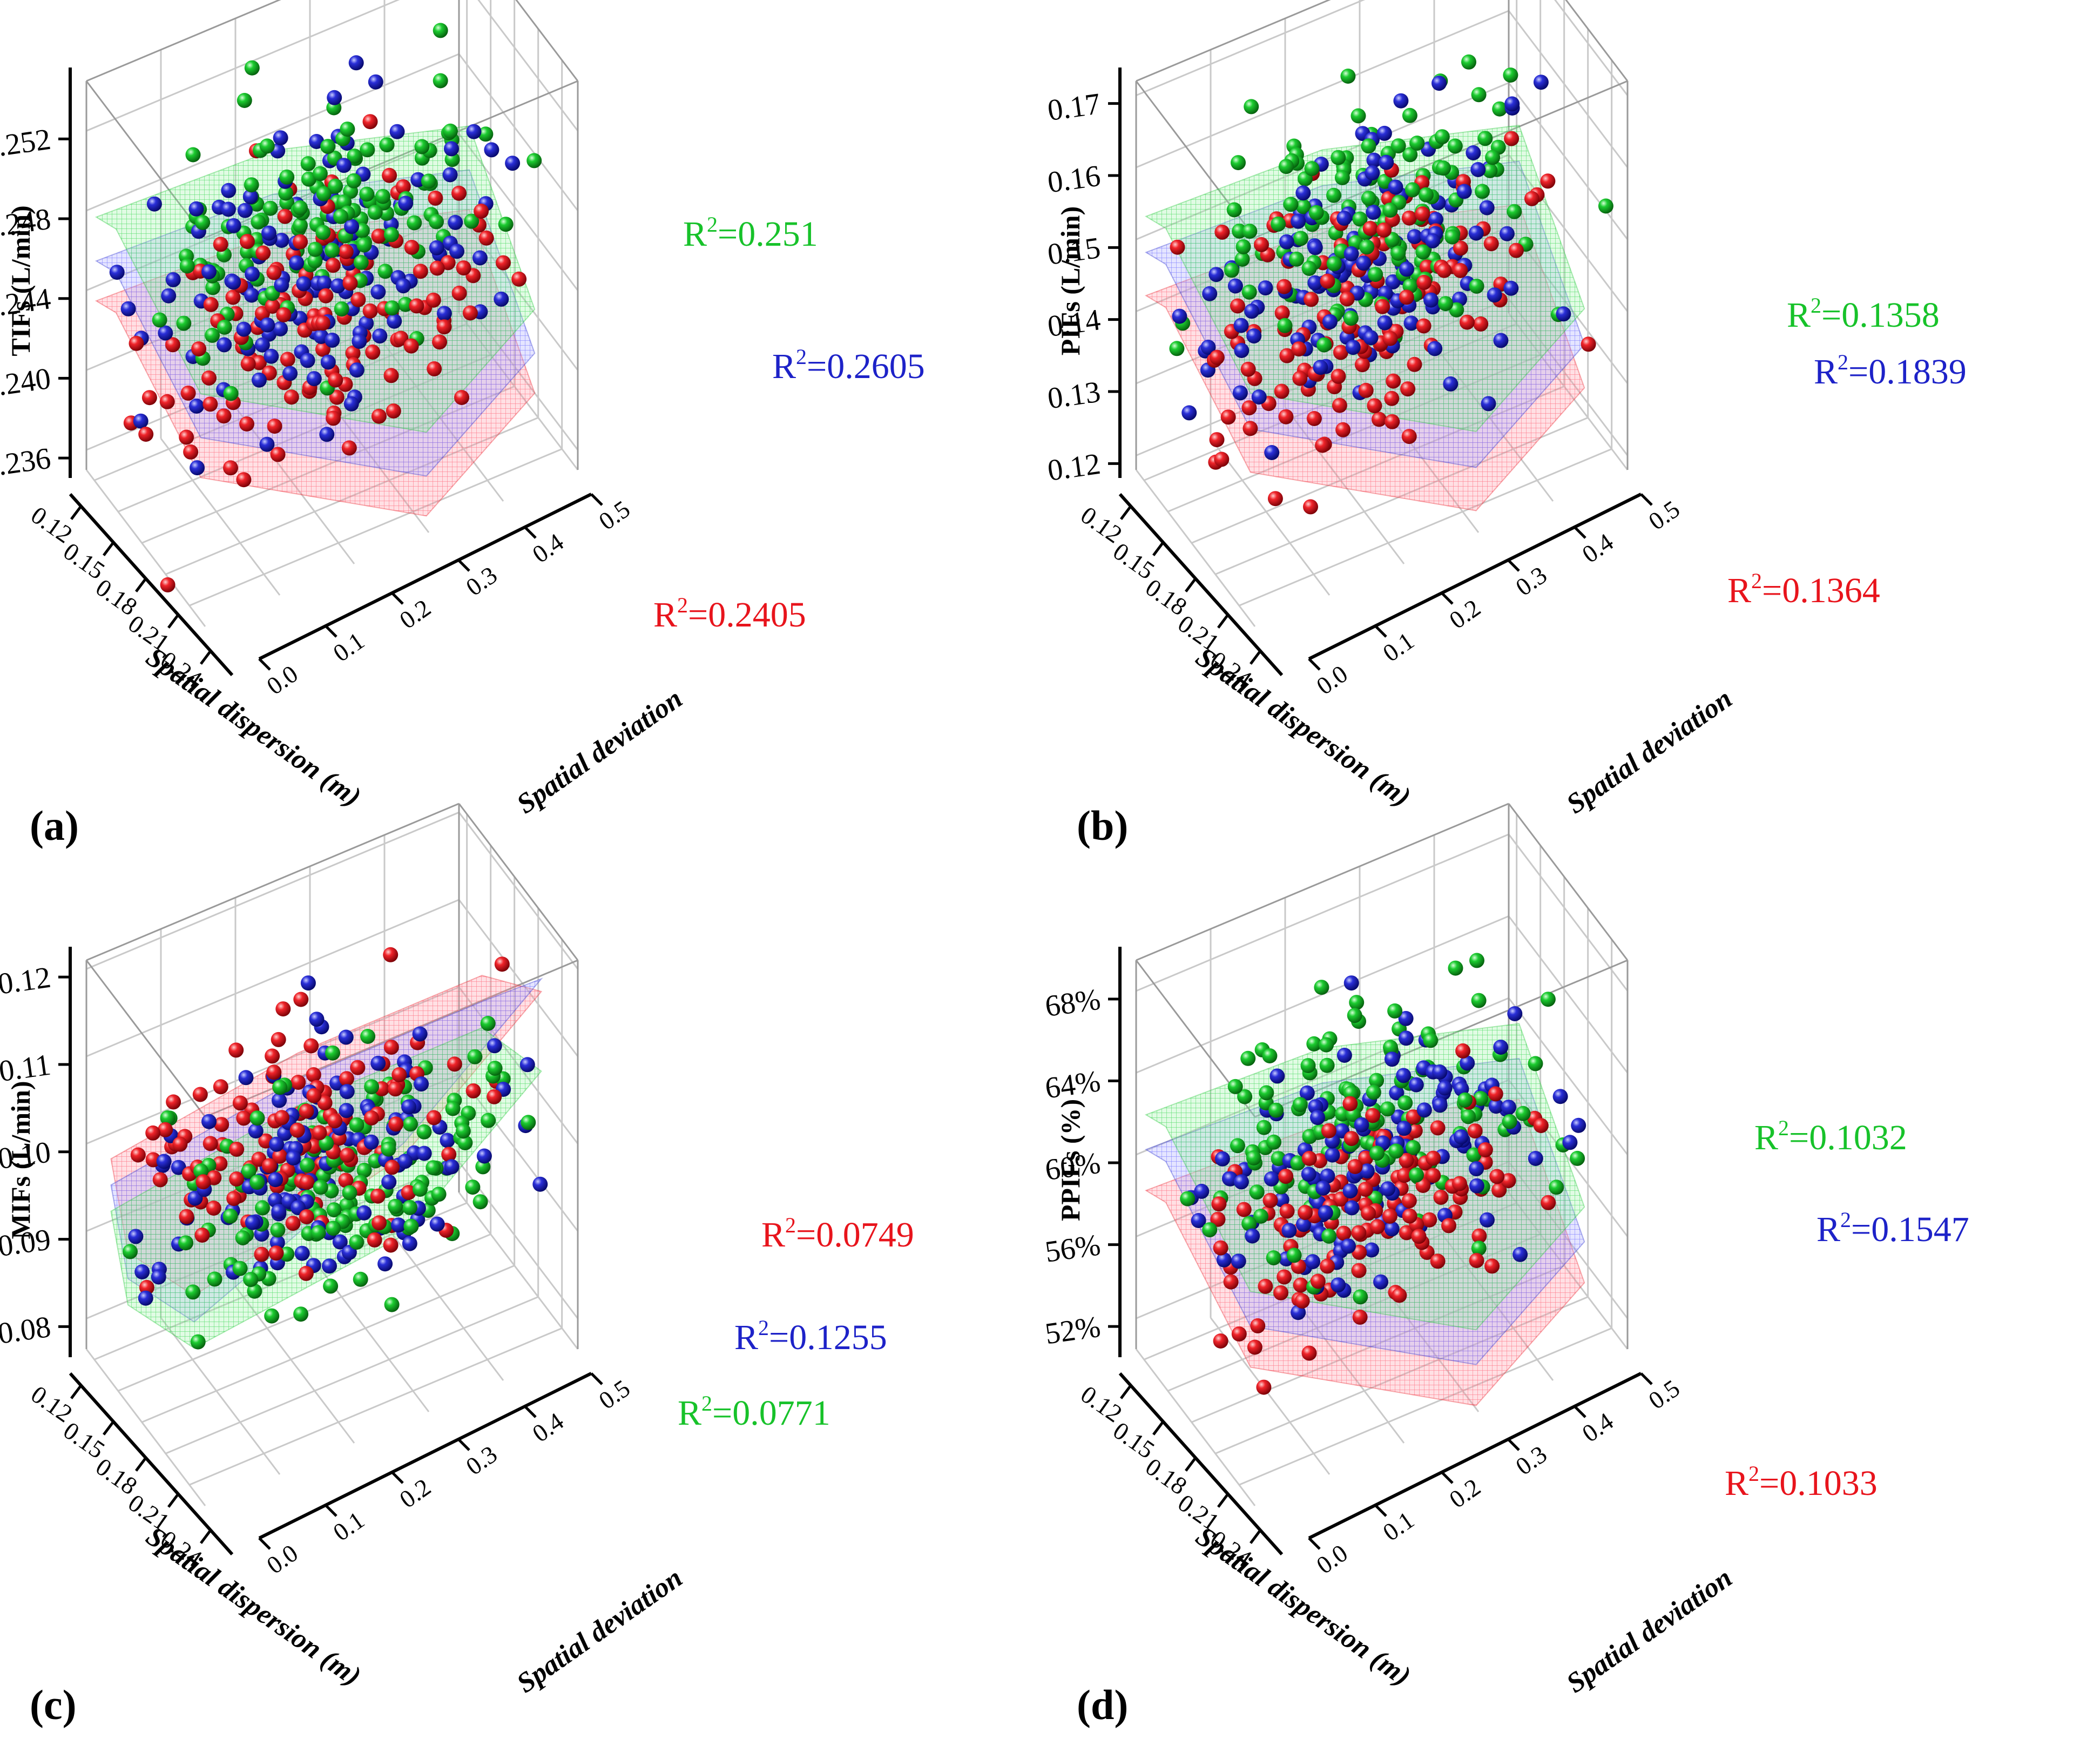  What do you see at coordinates (1073, 1330) in the screenshot?
I see `z-tick-label: 52%` at bounding box center [1073, 1330].